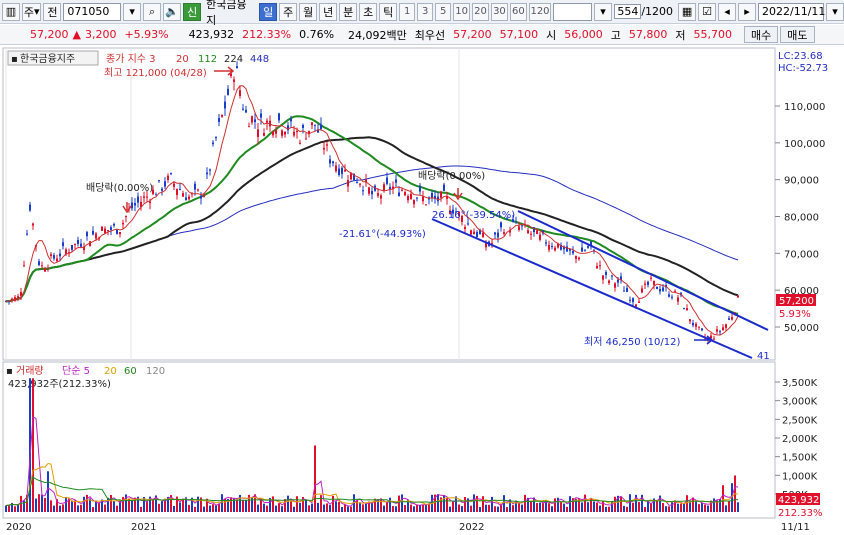 The height and width of the screenshot is (535, 844). What do you see at coordinates (348, 11) in the screenshot?
I see `period-minute-button: 분` at bounding box center [348, 11].